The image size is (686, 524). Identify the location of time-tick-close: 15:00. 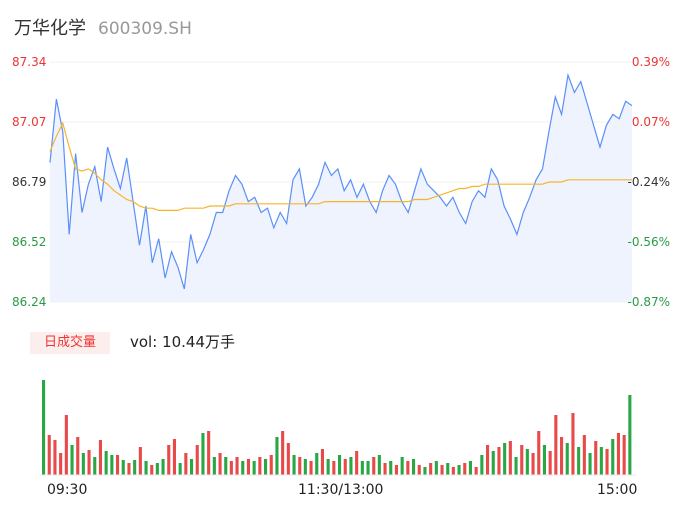
(617, 490).